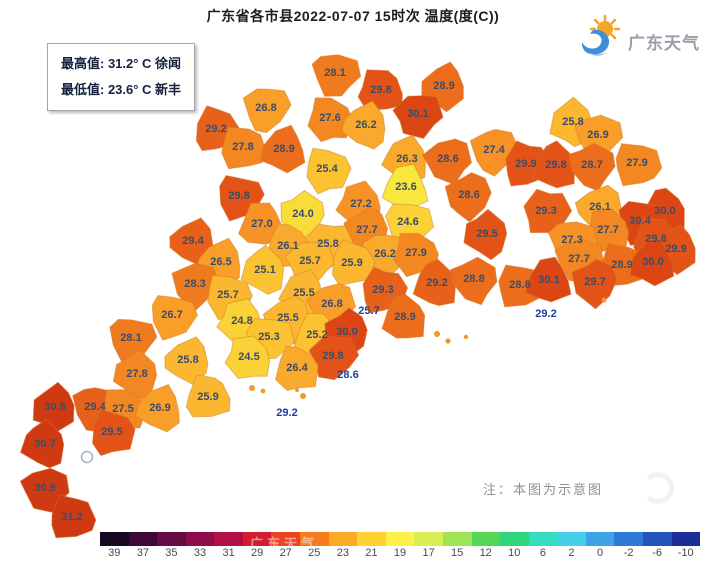  I want to click on colorbar-tick: 33, so click(200, 553).